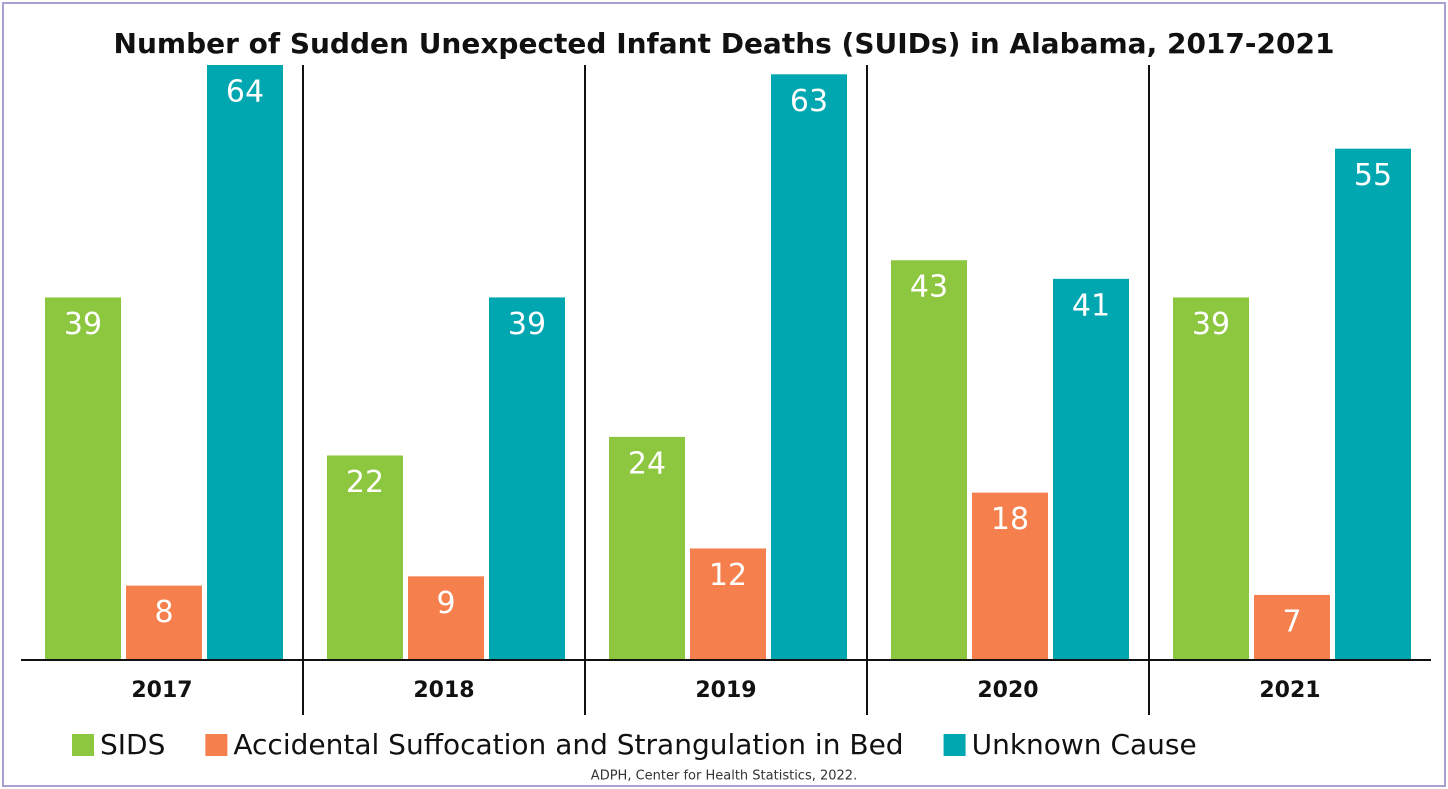 Image resolution: width=1448 pixels, height=789 pixels. What do you see at coordinates (132, 744) in the screenshot?
I see `legend-label: SIDS` at bounding box center [132, 744].